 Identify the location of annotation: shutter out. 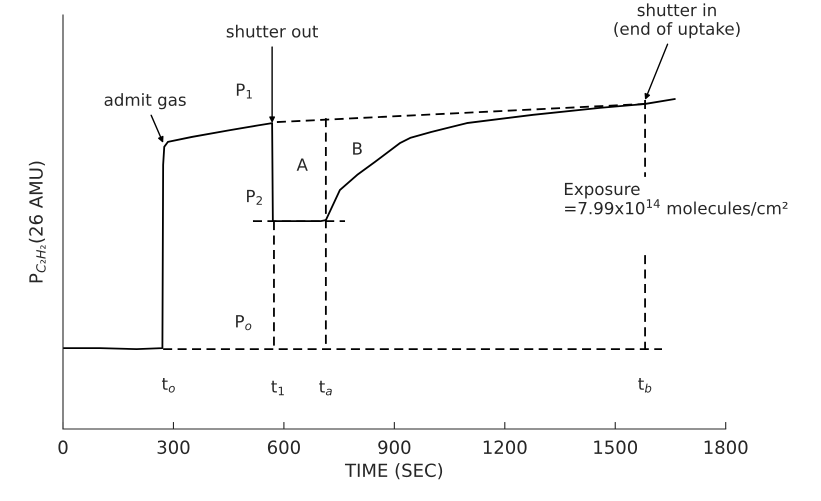
(272, 31).